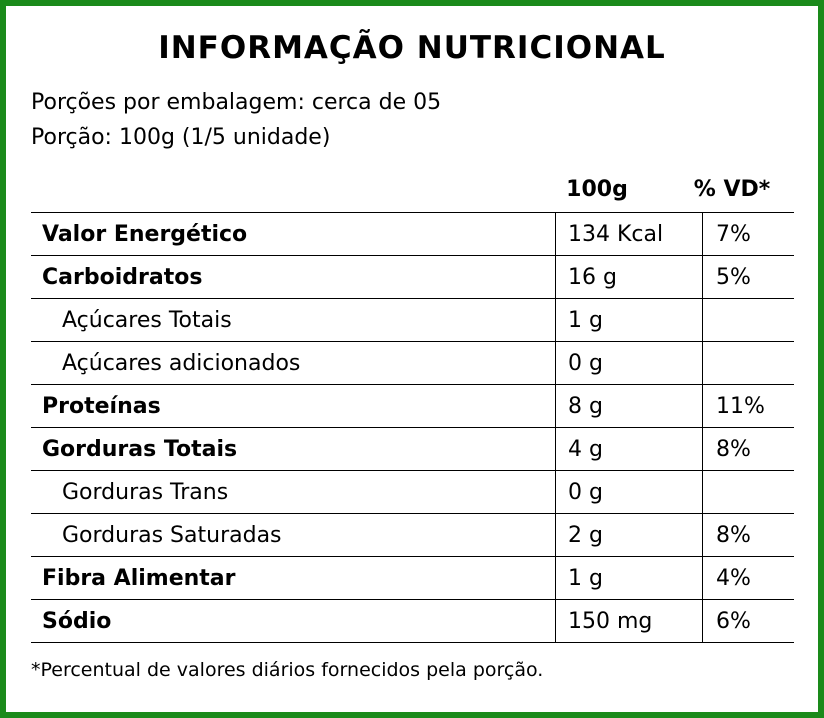 This screenshot has height=718, width=824. What do you see at coordinates (732, 189) in the screenshot?
I see `column-header-dv: % VD*` at bounding box center [732, 189].